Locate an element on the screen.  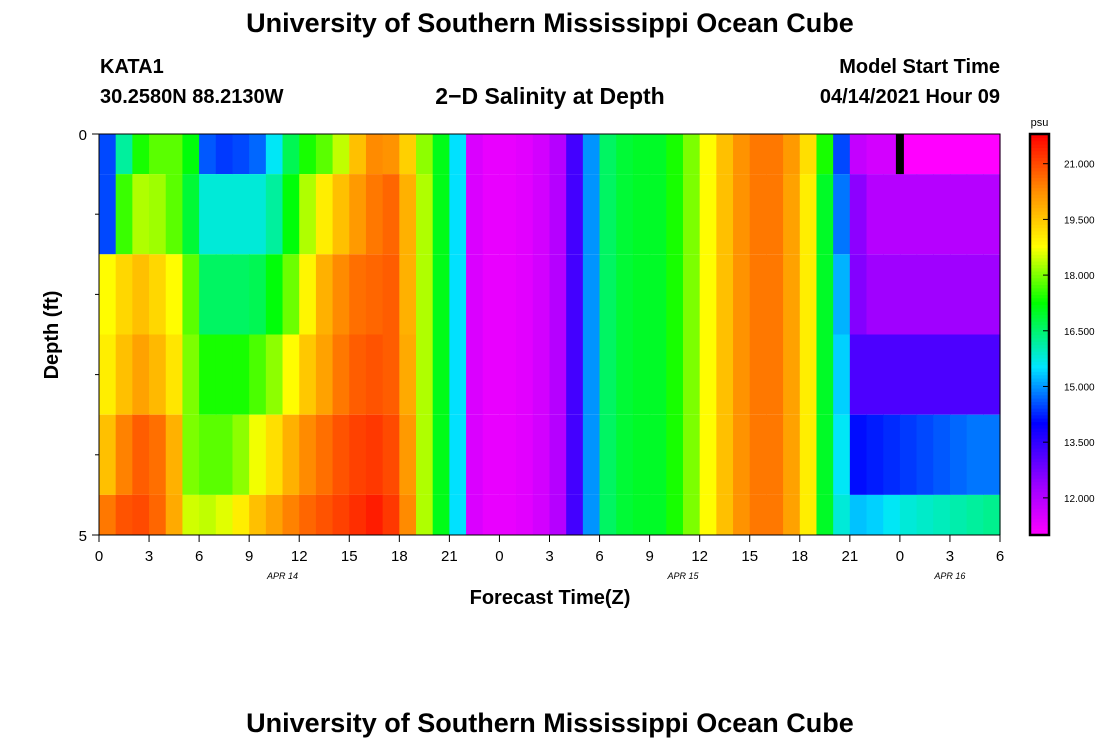
date-label: APR 14 is located at coordinates (282, 576).